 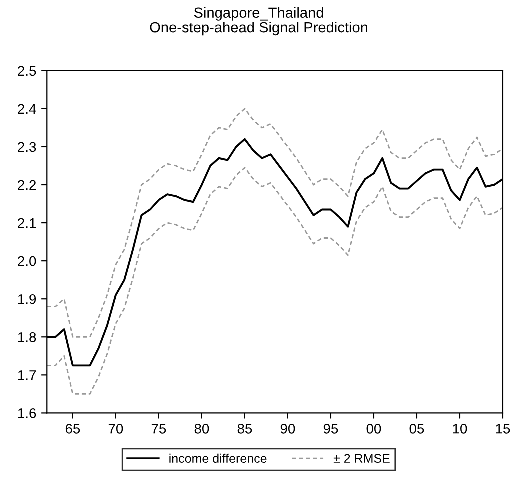 What do you see at coordinates (27, 71) in the screenshot?
I see `y-tick-label: 2.5` at bounding box center [27, 71].